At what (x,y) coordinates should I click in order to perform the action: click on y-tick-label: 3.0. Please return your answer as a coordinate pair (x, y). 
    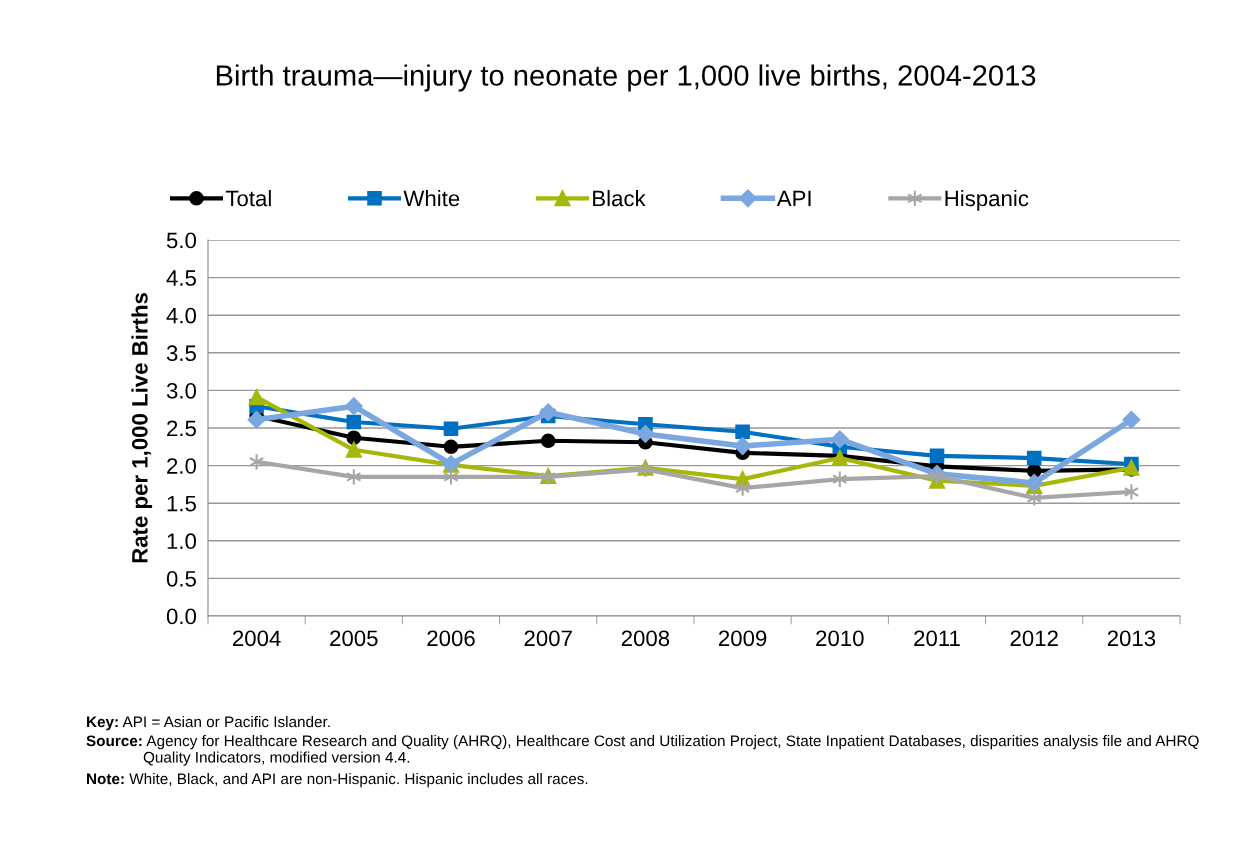
    Looking at the image, I should click on (181, 390).